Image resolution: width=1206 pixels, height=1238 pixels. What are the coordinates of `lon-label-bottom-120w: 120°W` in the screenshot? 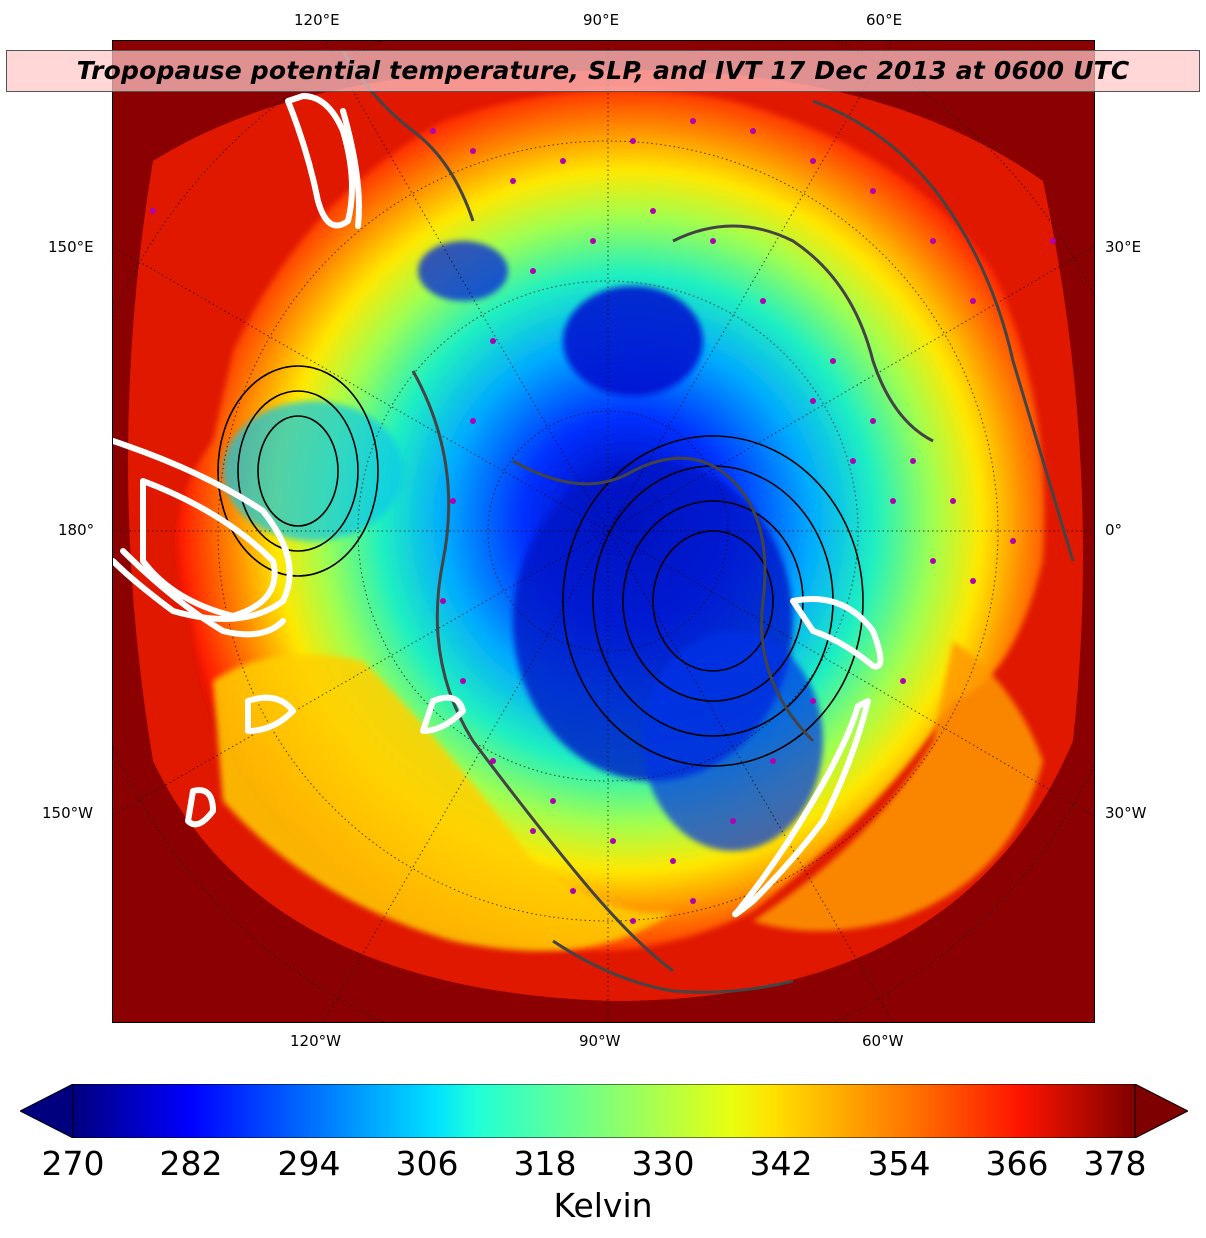 It's located at (315, 1041).